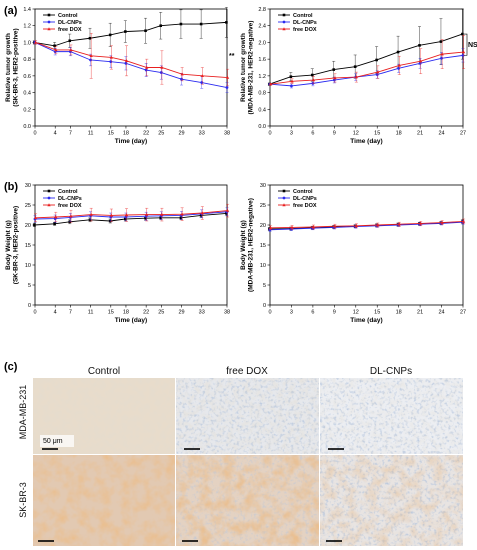 This screenshot has width=477, height=550. What do you see at coordinates (91, 313) in the screenshot?
I see `x-tick-label: 11` at bounding box center [91, 313].